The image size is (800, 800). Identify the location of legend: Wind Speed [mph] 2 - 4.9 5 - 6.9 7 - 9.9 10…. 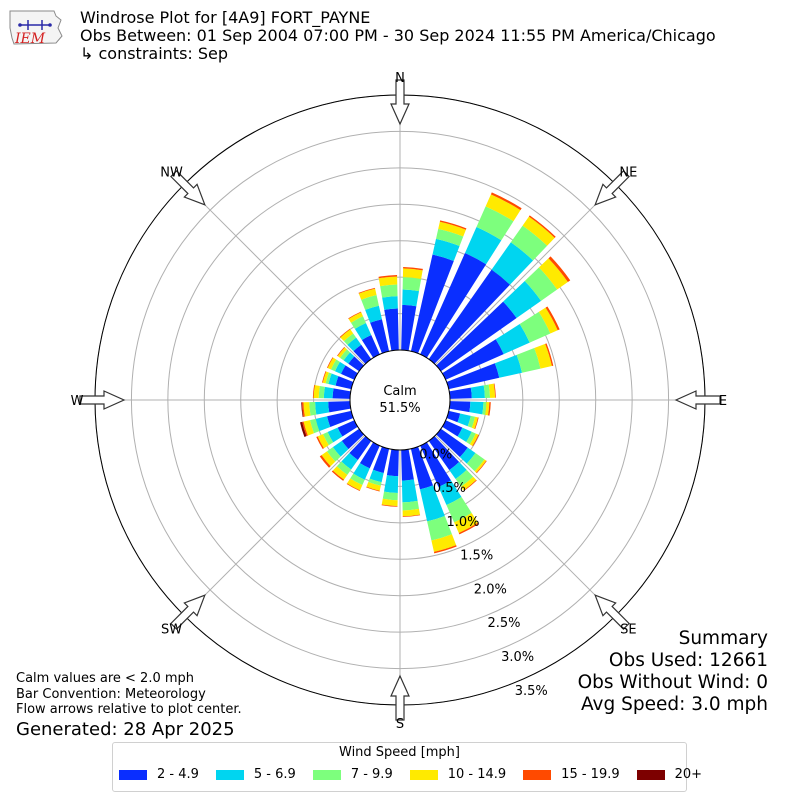
(407, 767).